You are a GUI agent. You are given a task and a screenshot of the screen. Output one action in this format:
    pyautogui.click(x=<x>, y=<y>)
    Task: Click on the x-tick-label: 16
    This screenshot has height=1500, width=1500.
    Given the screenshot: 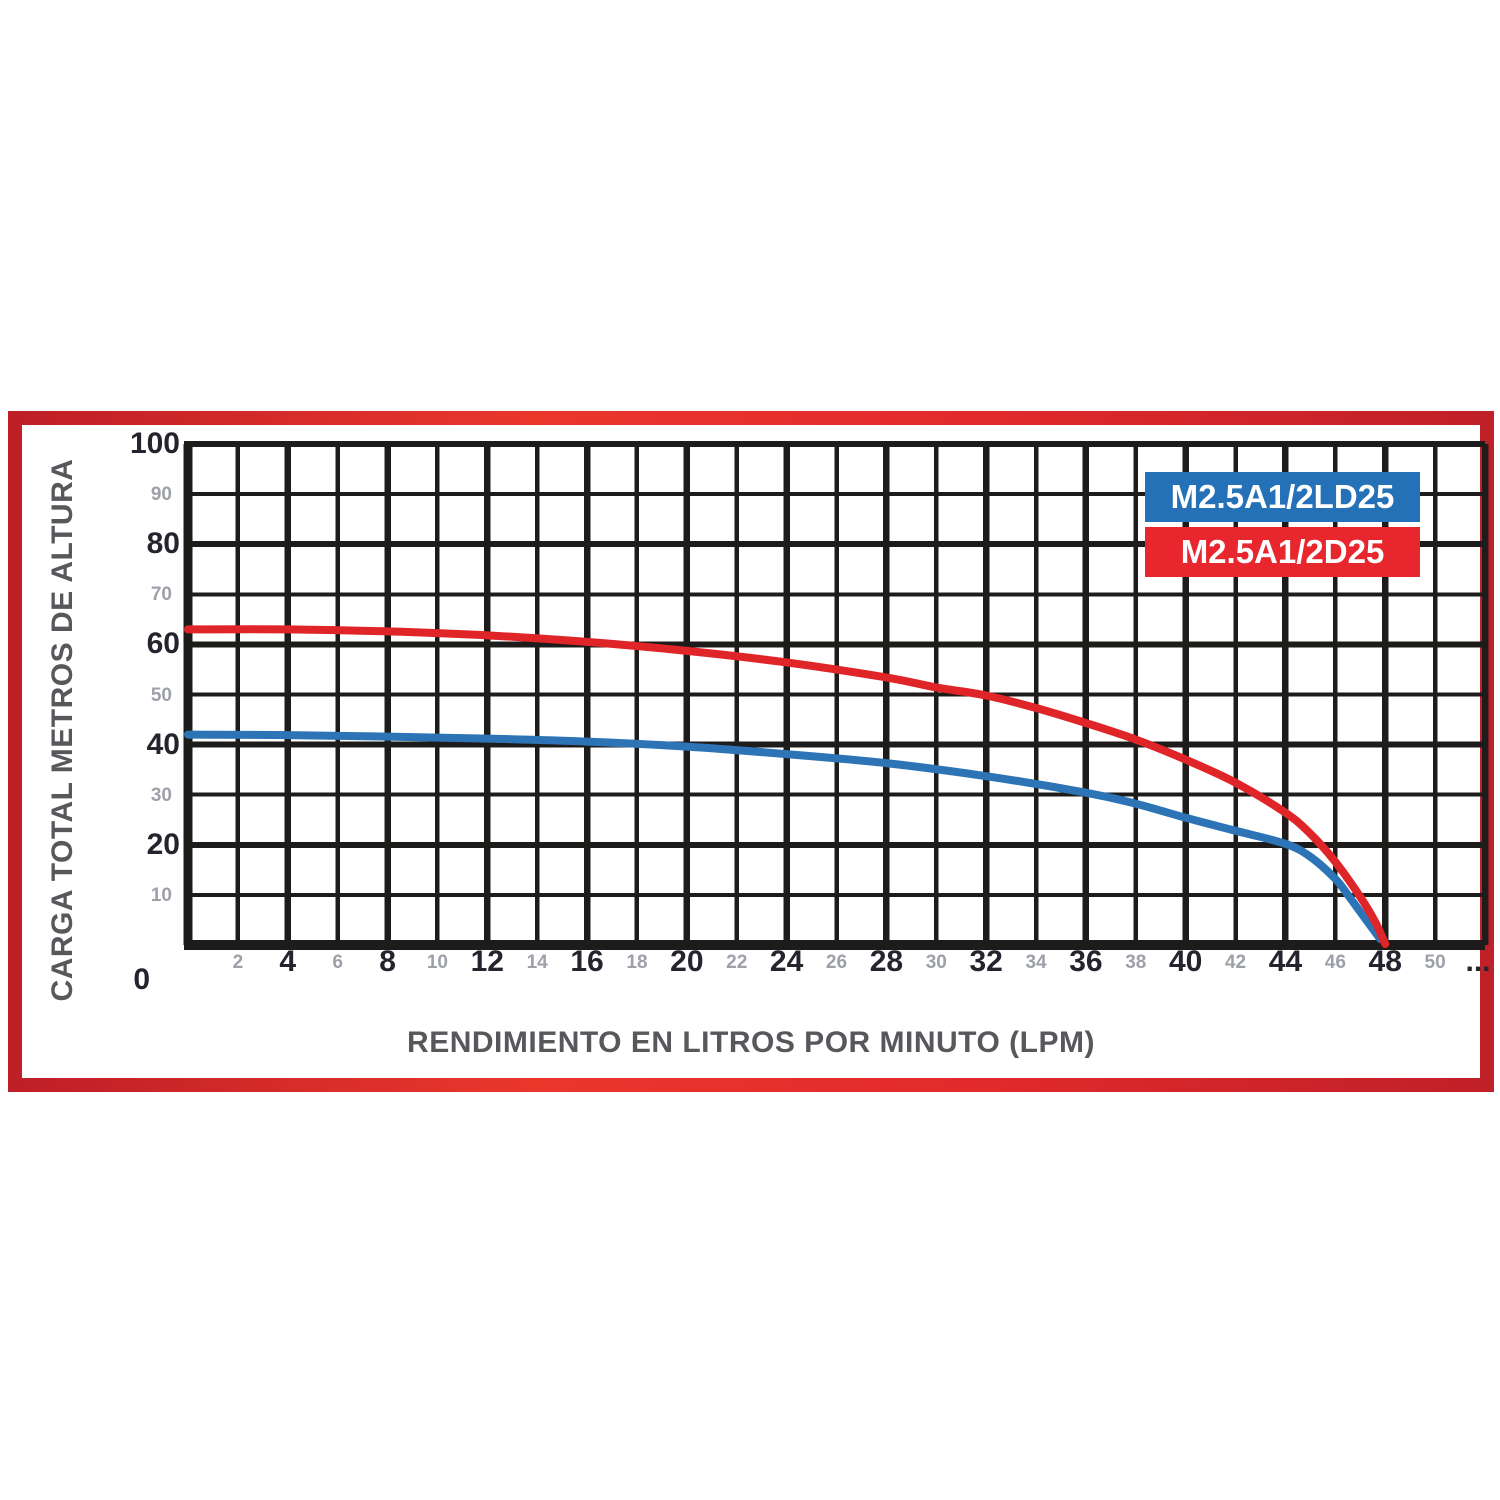 What is the action you would take?
    pyautogui.click(x=587, y=961)
    